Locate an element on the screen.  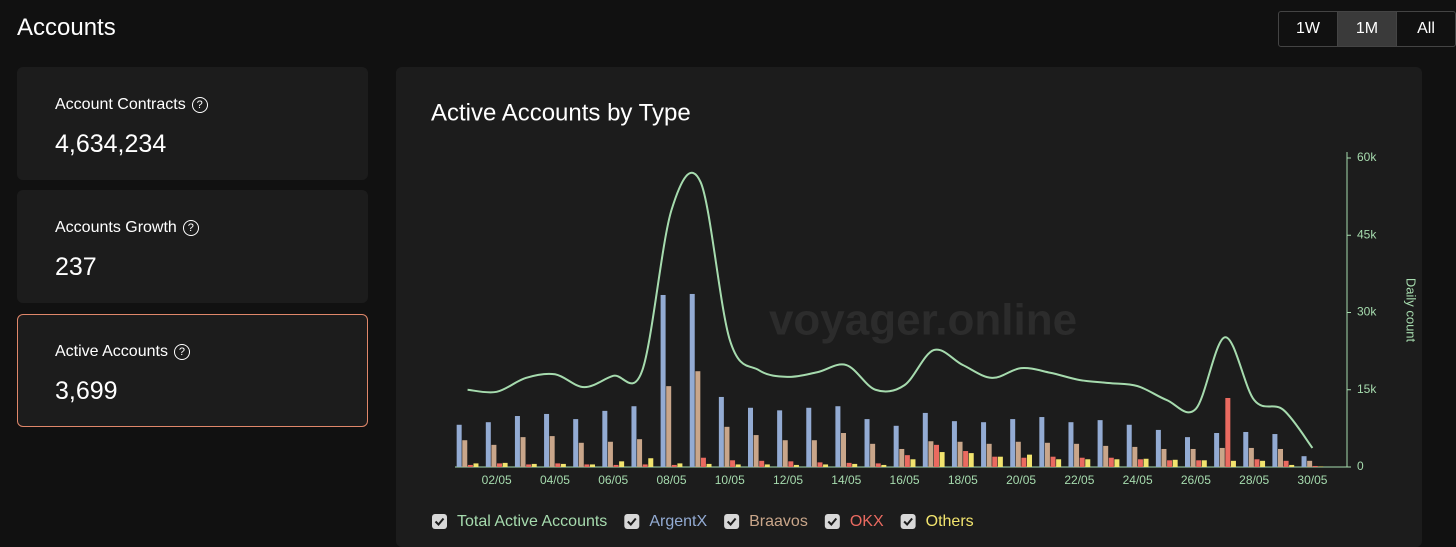
card-label: Account Contracts? is located at coordinates (131, 105).